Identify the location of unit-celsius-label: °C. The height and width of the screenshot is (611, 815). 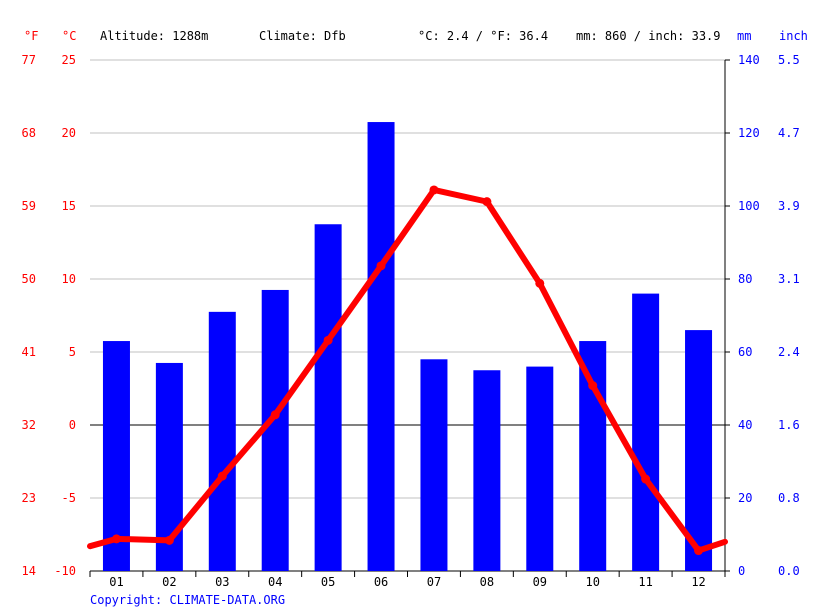
(69, 36).